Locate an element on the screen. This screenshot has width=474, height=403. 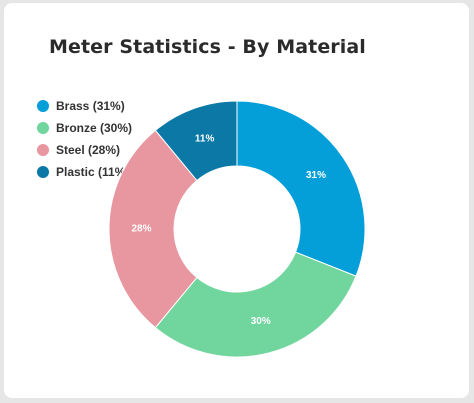
slice-brass is located at coordinates (301, 188).